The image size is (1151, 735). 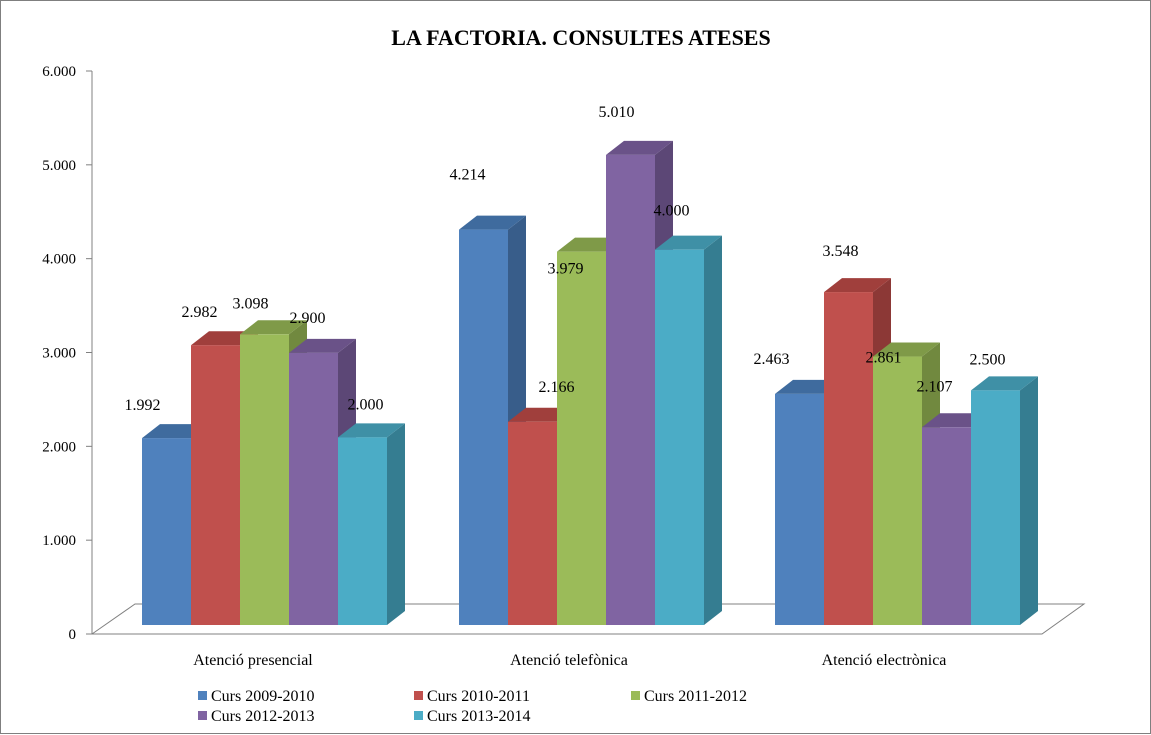 I want to click on legend-label: Curs 2009-2010, so click(x=263, y=696).